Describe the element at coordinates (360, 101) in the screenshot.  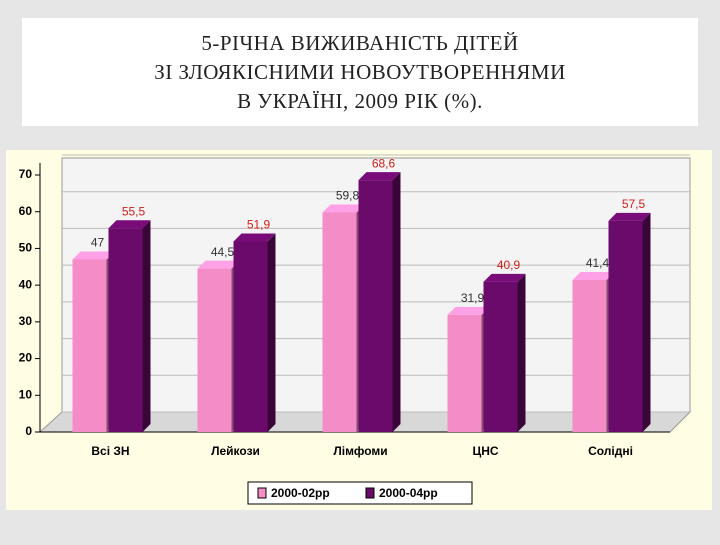
I see `chart-title: В УКРАЇНІ, 2009 РІК (%).` at that location.